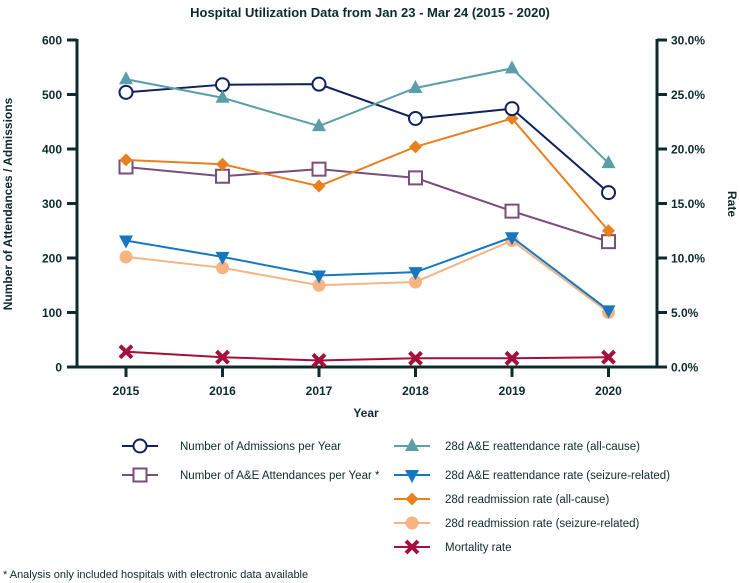 Image resolution: width=740 pixels, height=583 pixels. I want to click on legend-item: 28d readmission rate (seizure-related), so click(516, 523).